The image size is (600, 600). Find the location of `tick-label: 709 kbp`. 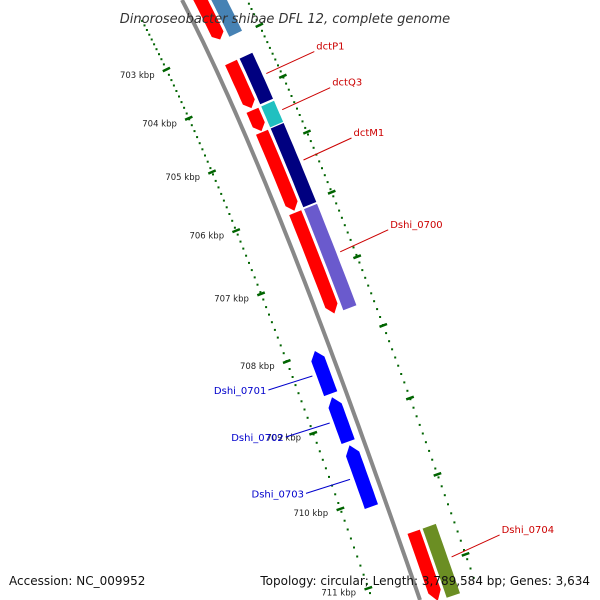

tick-label: 709 kbp is located at coordinates (283, 439).